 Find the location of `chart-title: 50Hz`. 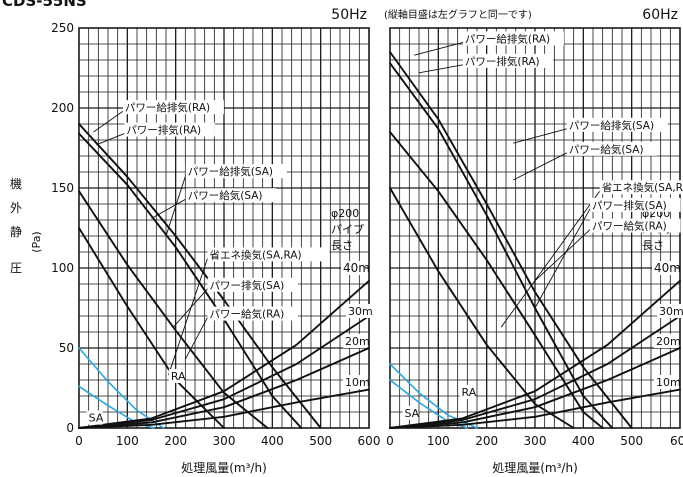

chart-title: 50Hz is located at coordinates (349, 15).